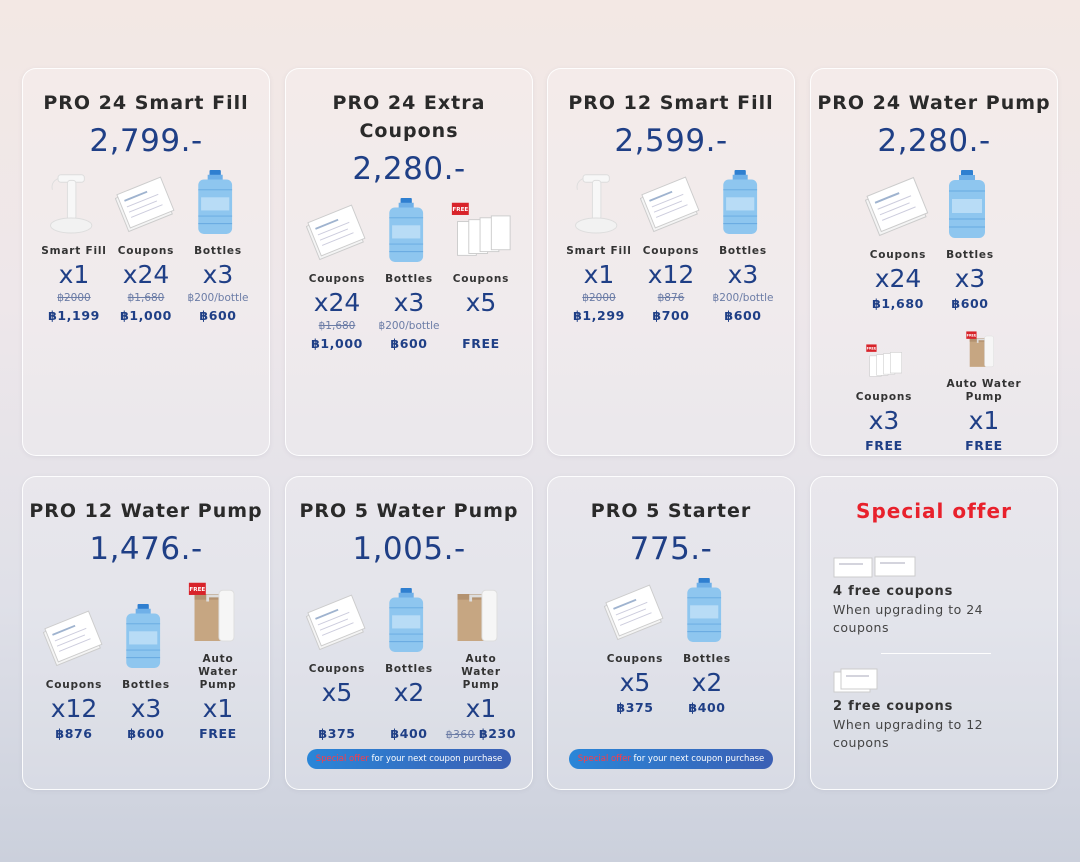 This screenshot has width=1080, height=862. I want to click on banner-text: for your next coupon purchase, so click(437, 759).